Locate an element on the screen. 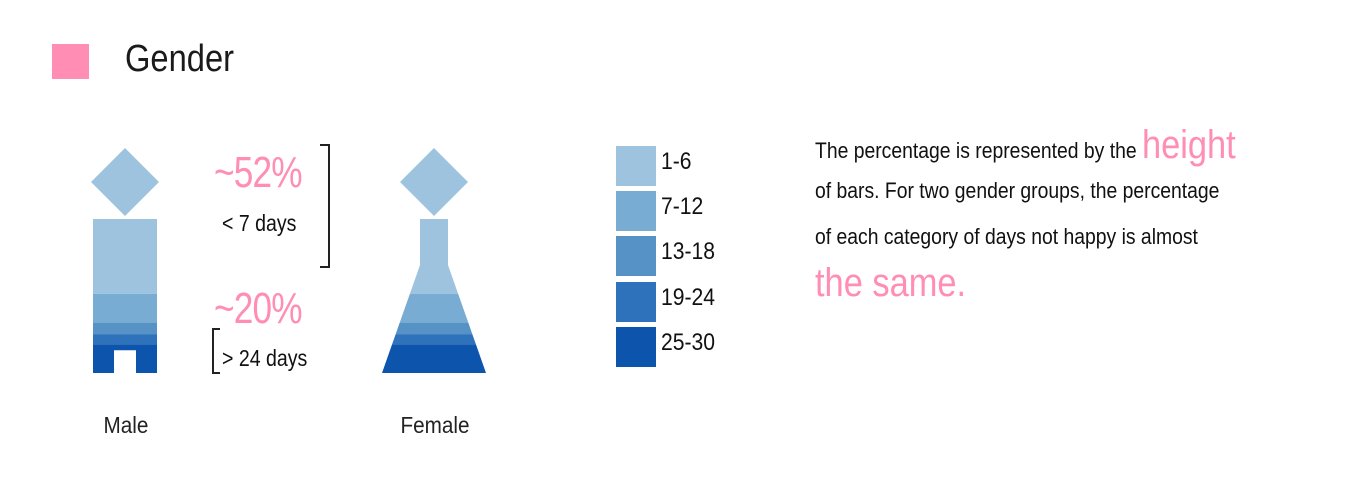 The image size is (1352, 492). bottom-days-annotation: > 24 days is located at coordinates (265, 358).